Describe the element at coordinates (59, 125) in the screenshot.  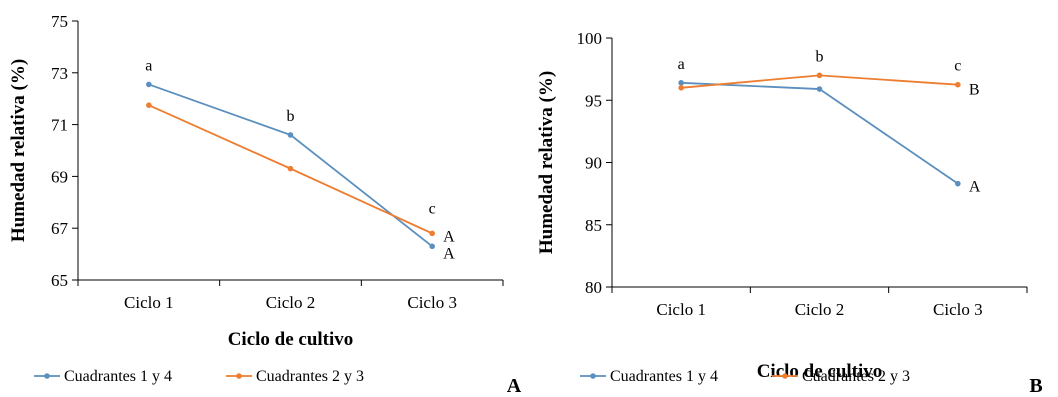
I see `y-tick-label: 71` at that location.